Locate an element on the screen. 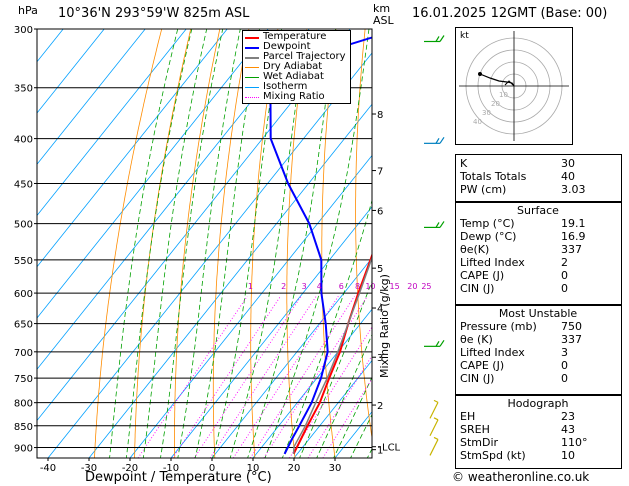 This screenshot has width=629, height=486. series-parcel-trajectory is located at coordinates (332, 354).